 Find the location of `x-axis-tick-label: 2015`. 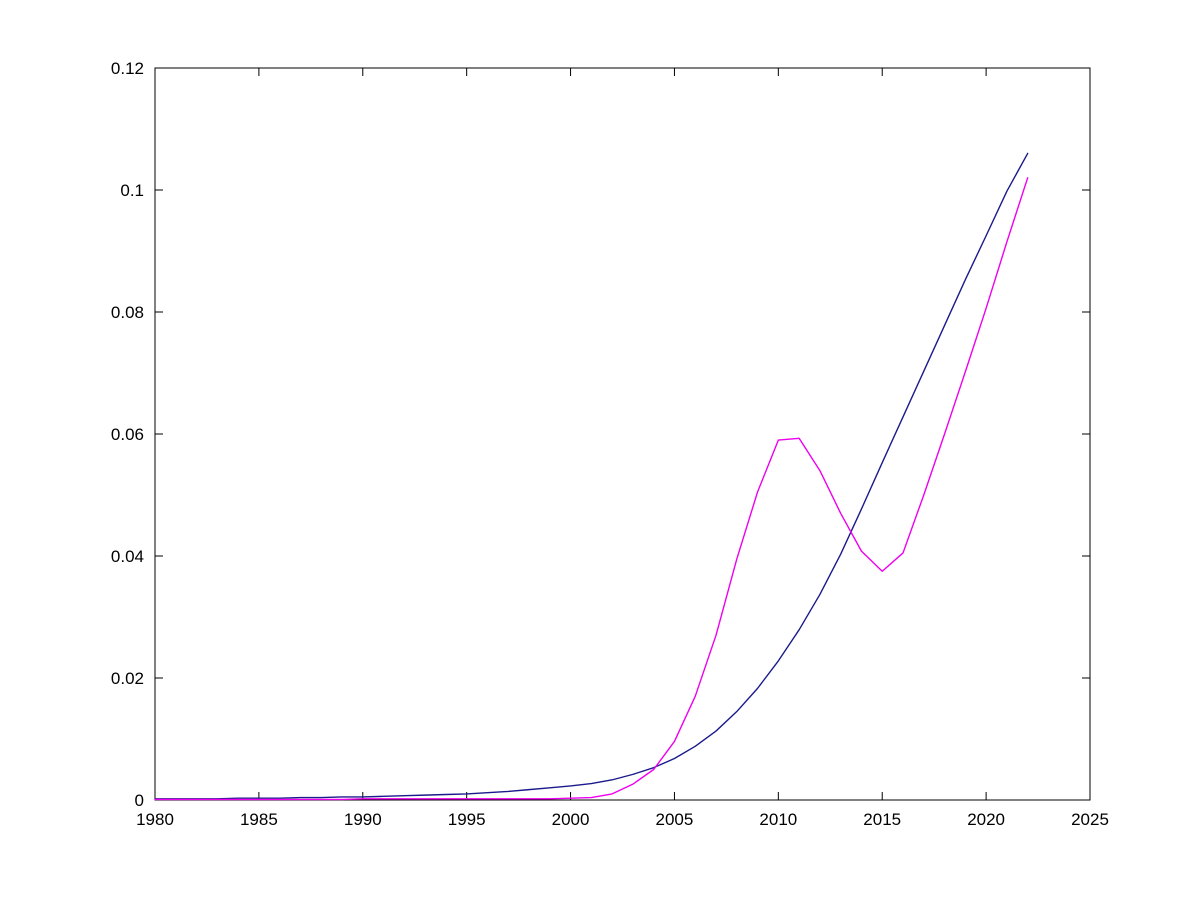

x-axis-tick-label: 2015 is located at coordinates (882, 819).